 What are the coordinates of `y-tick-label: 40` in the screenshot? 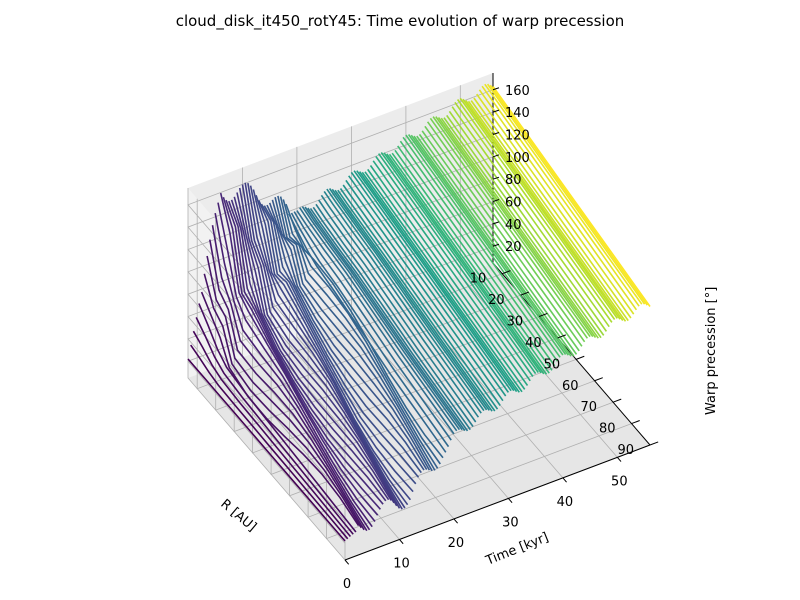 It's located at (565, 502).